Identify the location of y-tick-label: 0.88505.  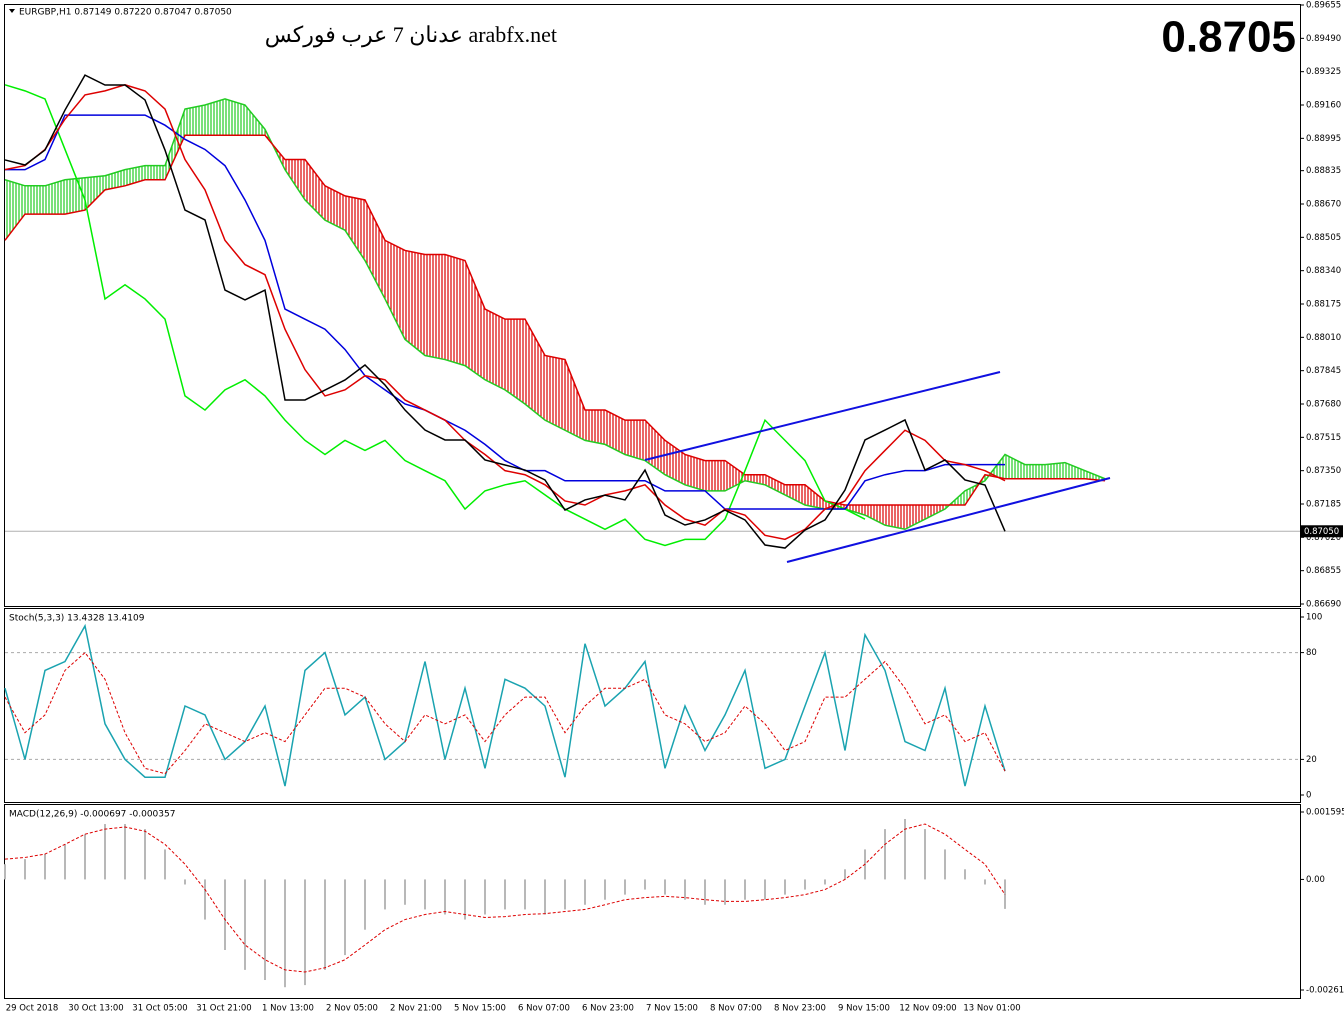
(1323, 238).